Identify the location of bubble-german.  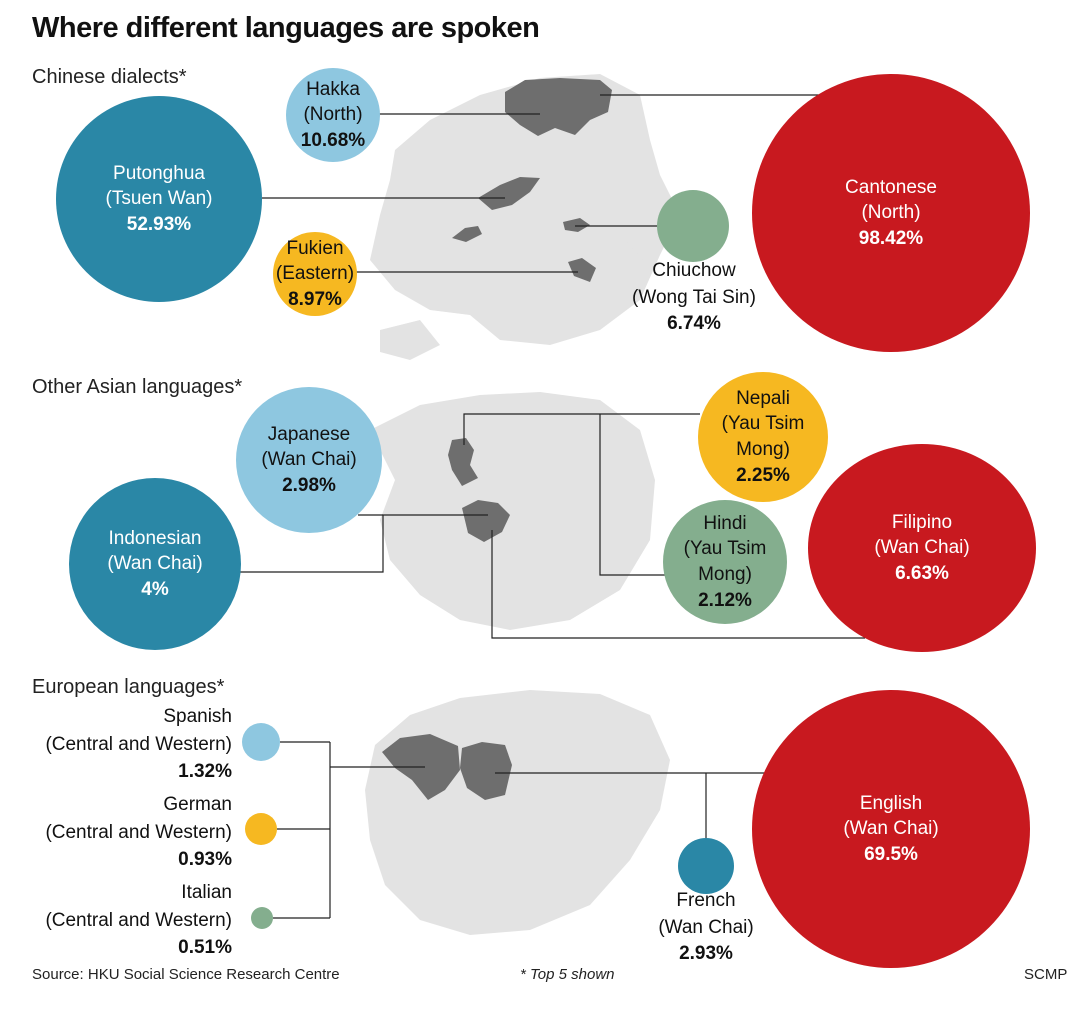
(261, 829).